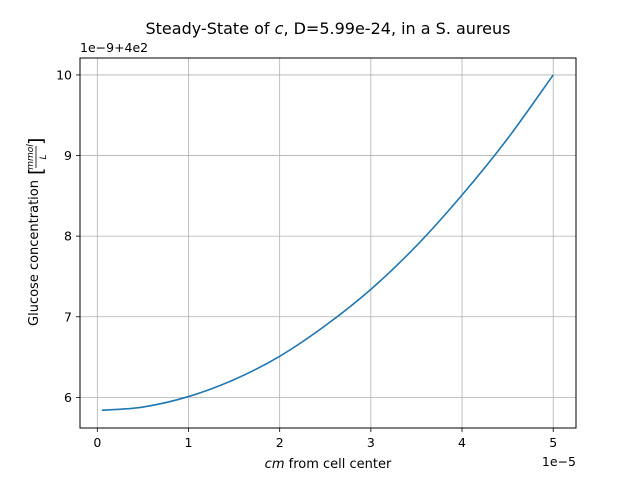 Image resolution: width=640 pixels, height=480 pixels. Describe the element at coordinates (114, 47) in the screenshot. I see `y-offset-text: 1e−9+4e2` at that location.